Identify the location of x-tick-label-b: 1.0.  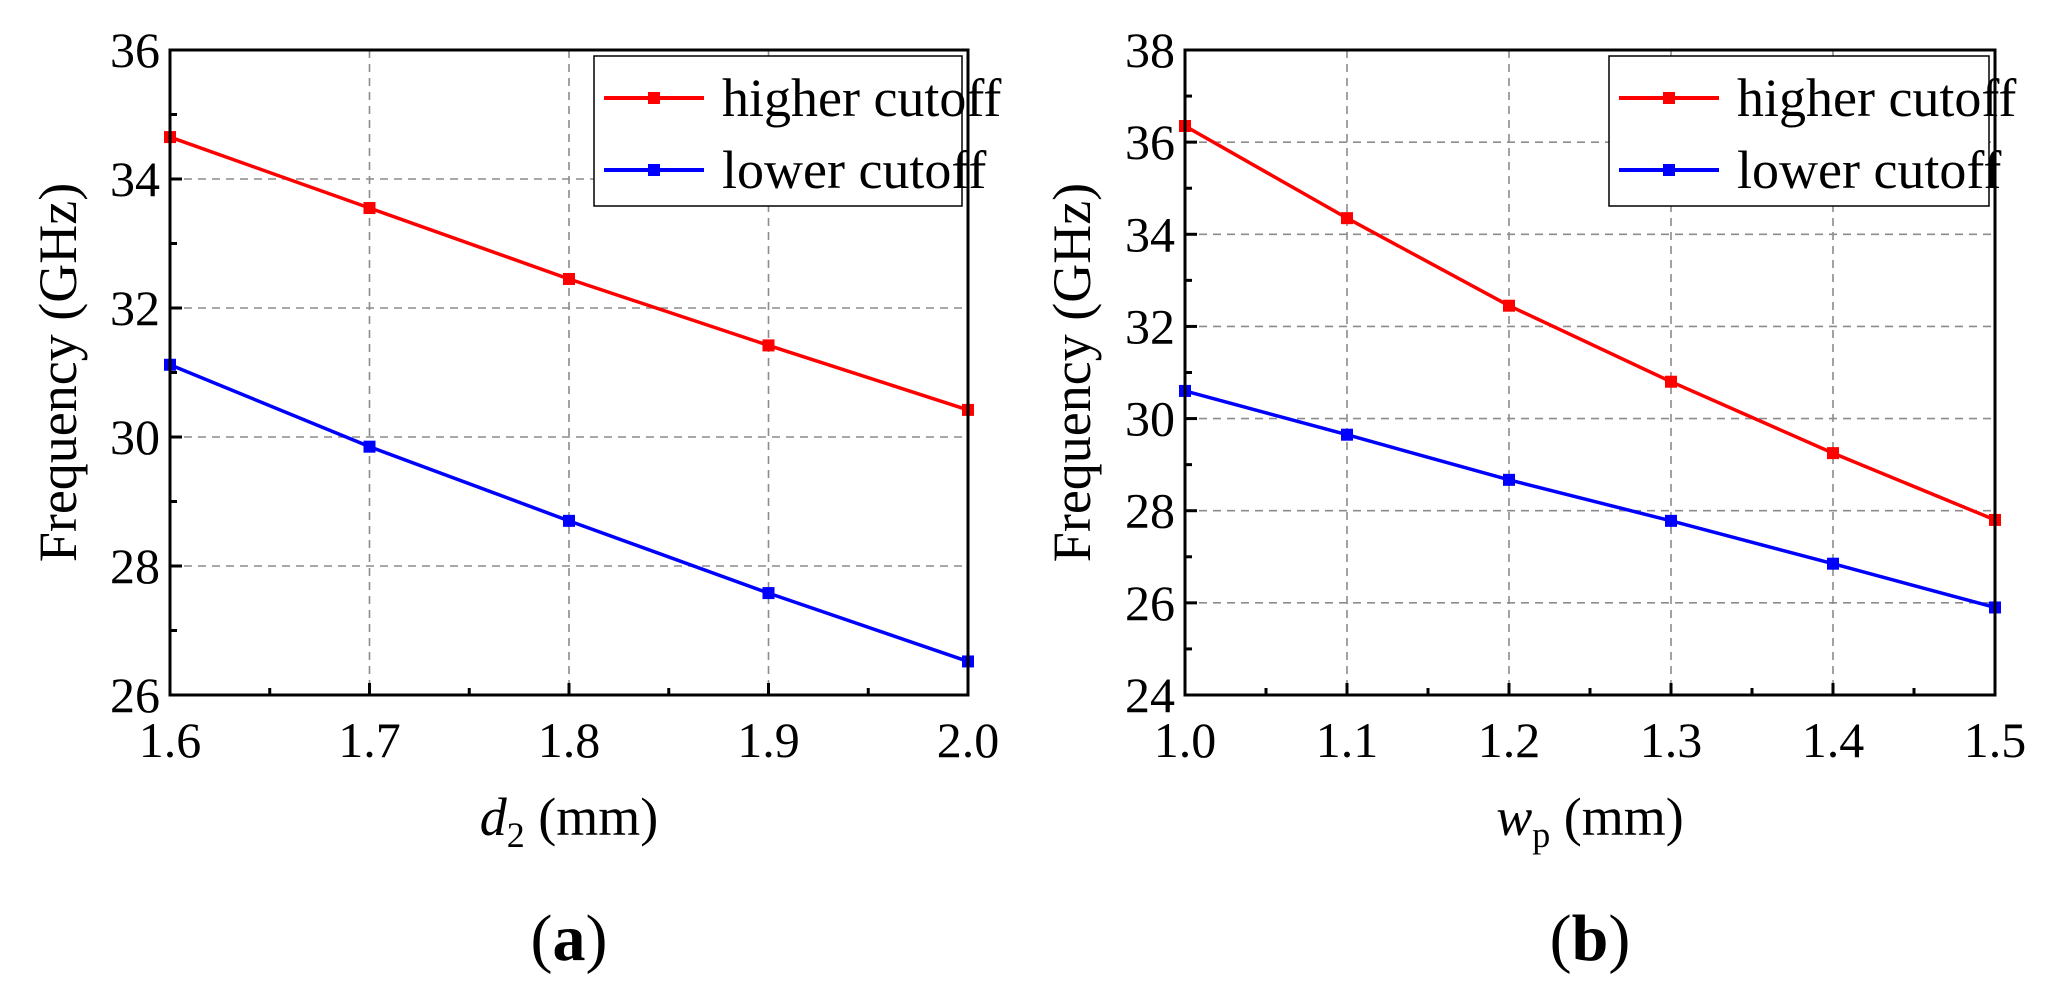
(1185, 740).